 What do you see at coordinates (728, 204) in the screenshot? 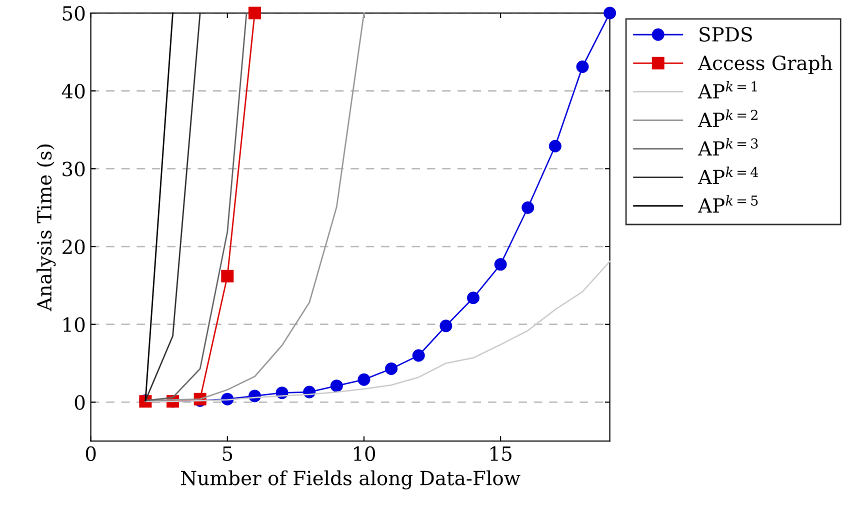
I see `legend-label: AP$^{k=5}$` at bounding box center [728, 204].